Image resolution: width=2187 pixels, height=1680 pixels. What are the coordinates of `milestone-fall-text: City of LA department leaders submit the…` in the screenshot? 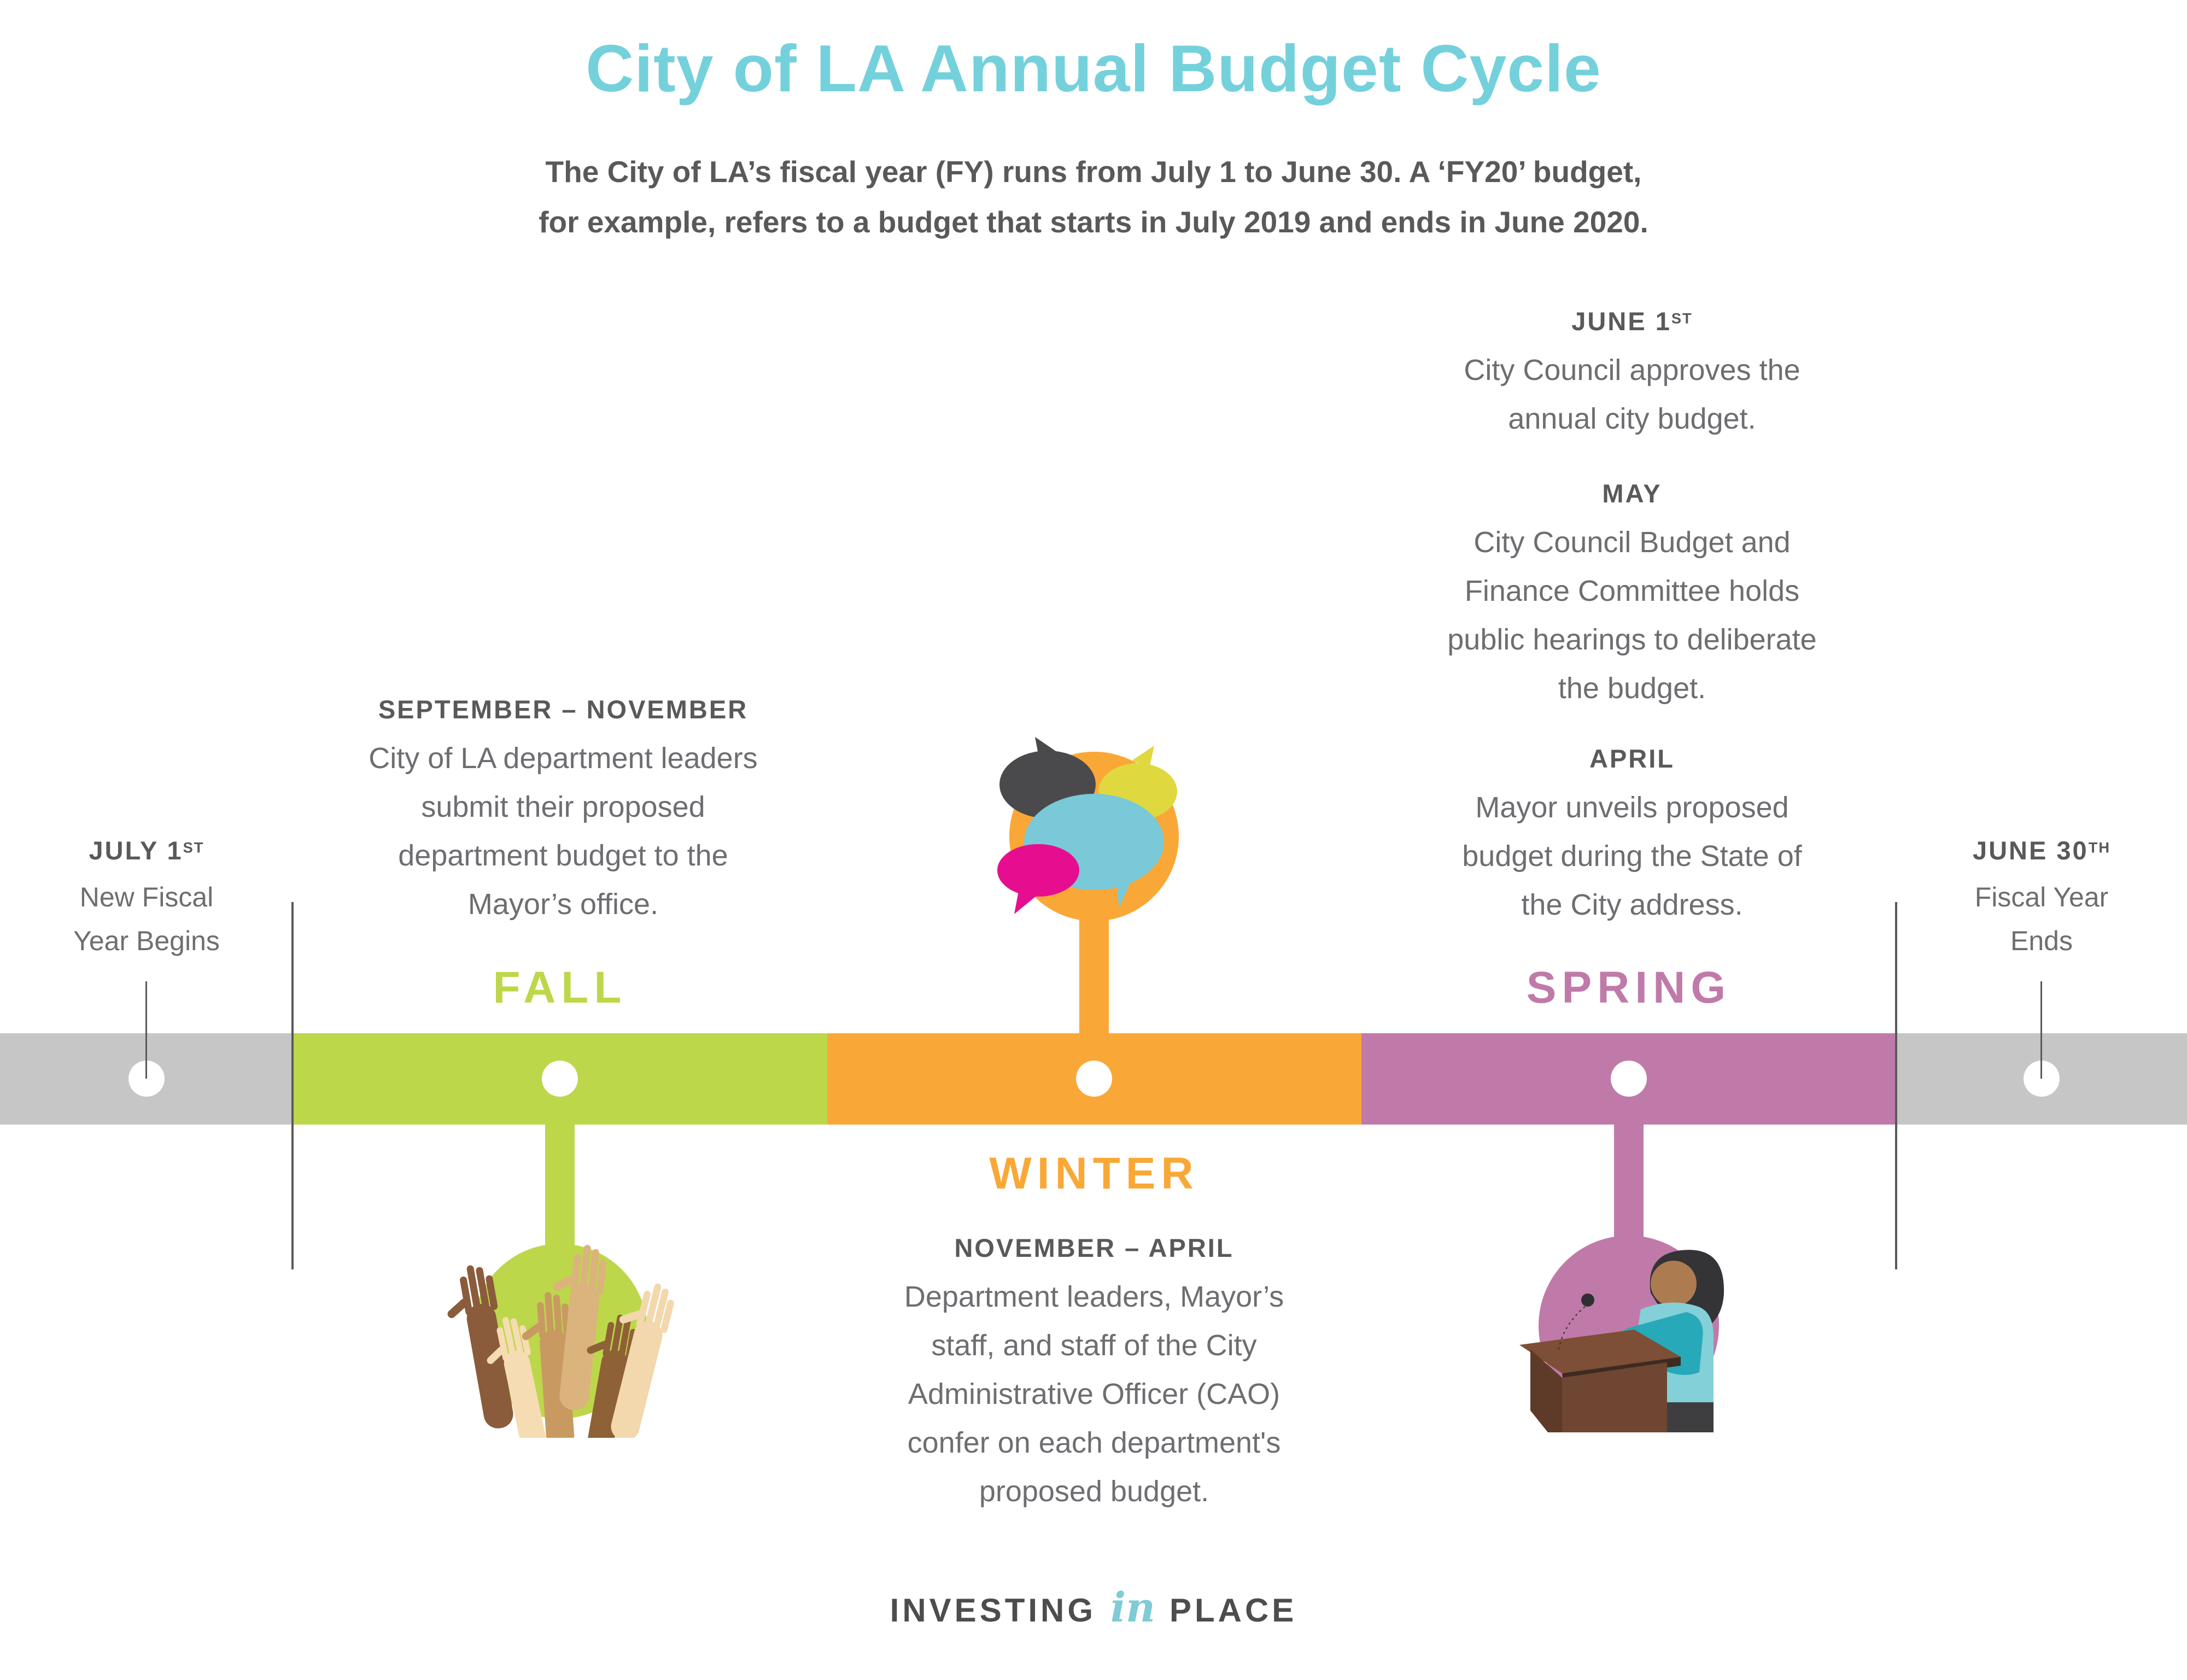 It's located at (563, 831).